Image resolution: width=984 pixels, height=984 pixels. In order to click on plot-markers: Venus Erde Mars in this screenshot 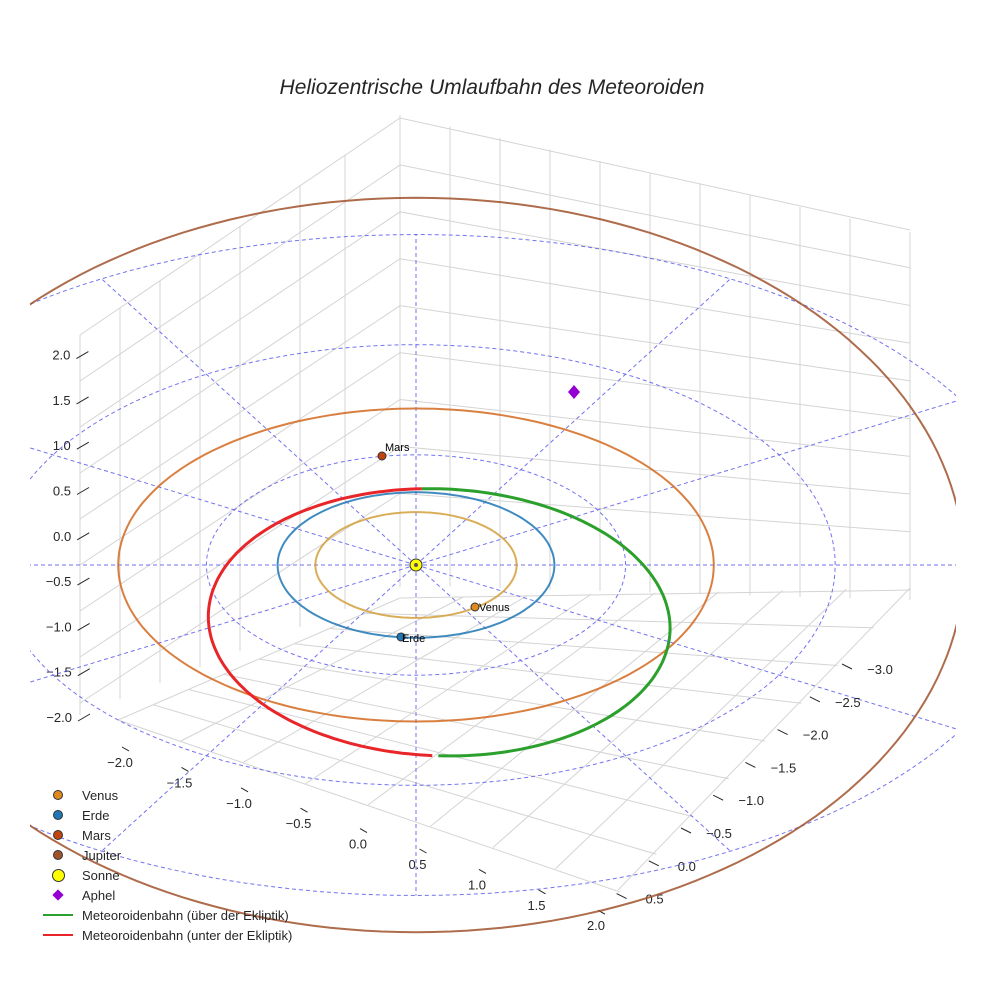, I will do `click(478, 515)`.